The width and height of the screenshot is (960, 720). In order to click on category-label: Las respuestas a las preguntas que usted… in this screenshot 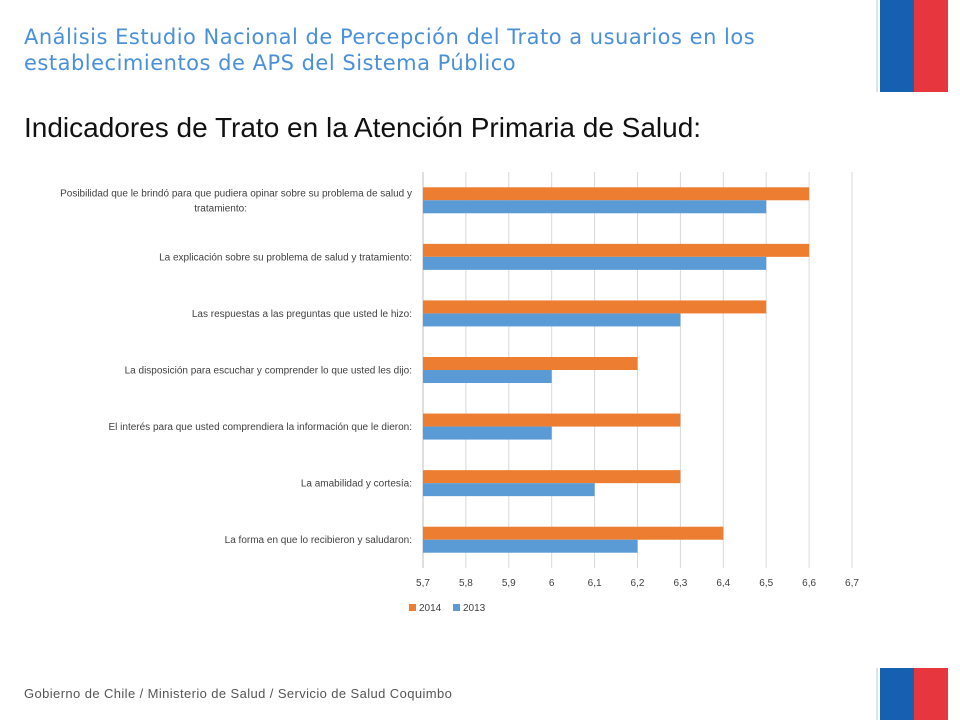, I will do `click(302, 314)`.